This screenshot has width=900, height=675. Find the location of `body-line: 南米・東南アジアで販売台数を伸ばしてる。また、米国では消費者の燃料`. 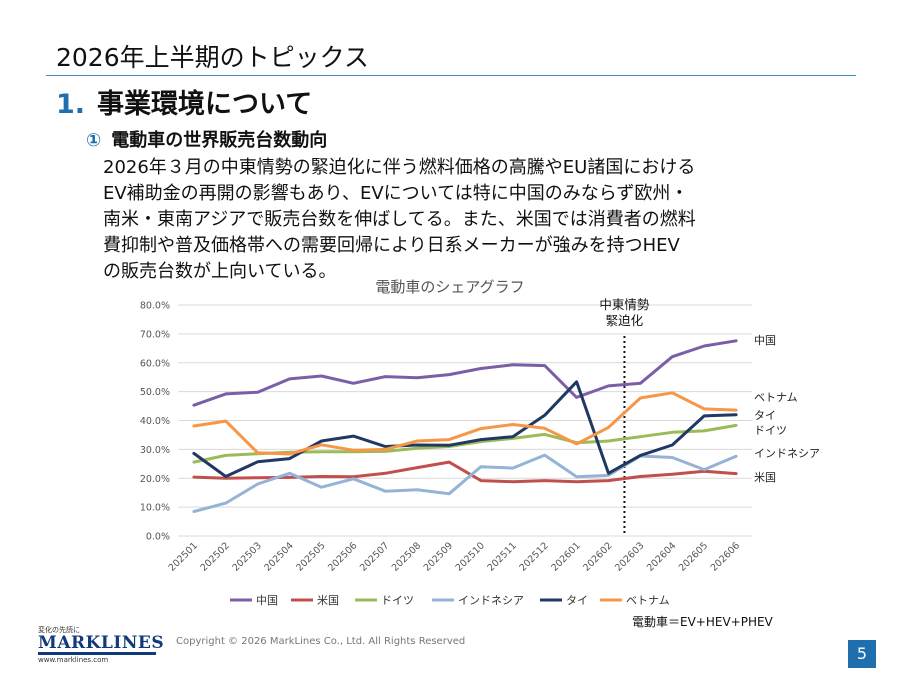

body-line: 南米・東南アジアで販売台数を伸ばしてる。また、米国では消費者の燃料 is located at coordinates (399, 219).